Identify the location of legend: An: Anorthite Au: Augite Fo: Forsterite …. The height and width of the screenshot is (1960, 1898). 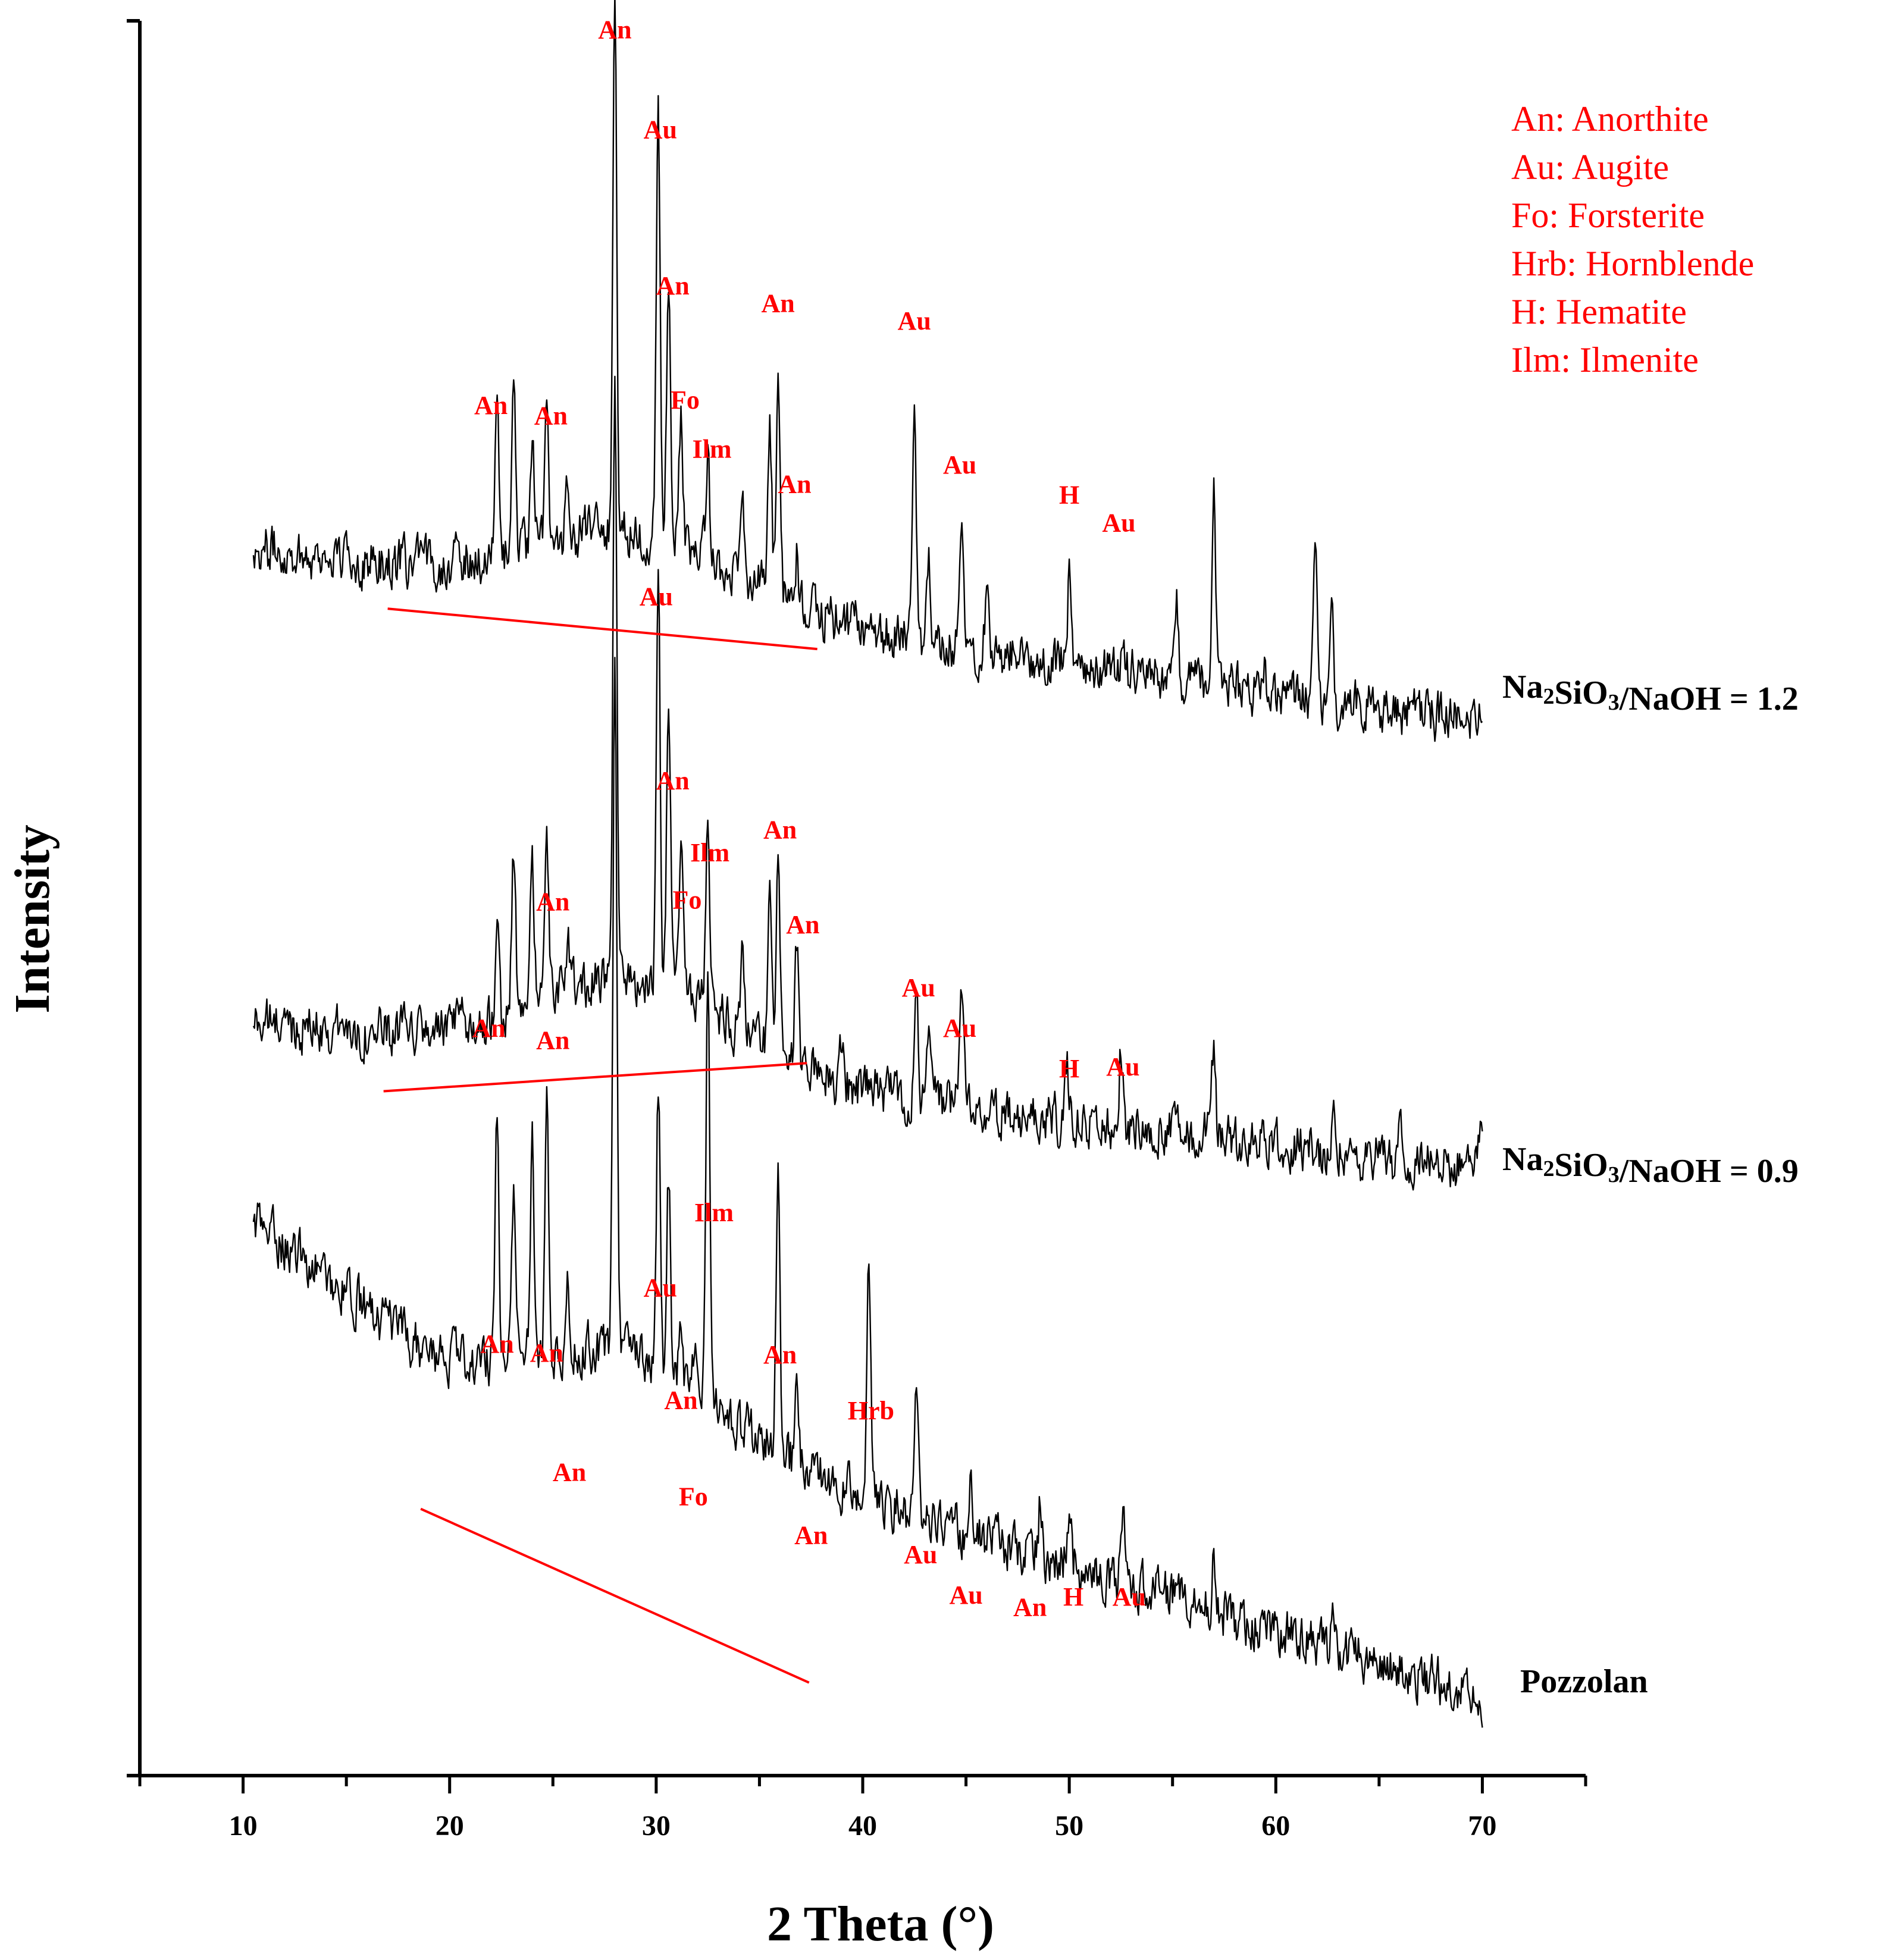
(1632, 239).